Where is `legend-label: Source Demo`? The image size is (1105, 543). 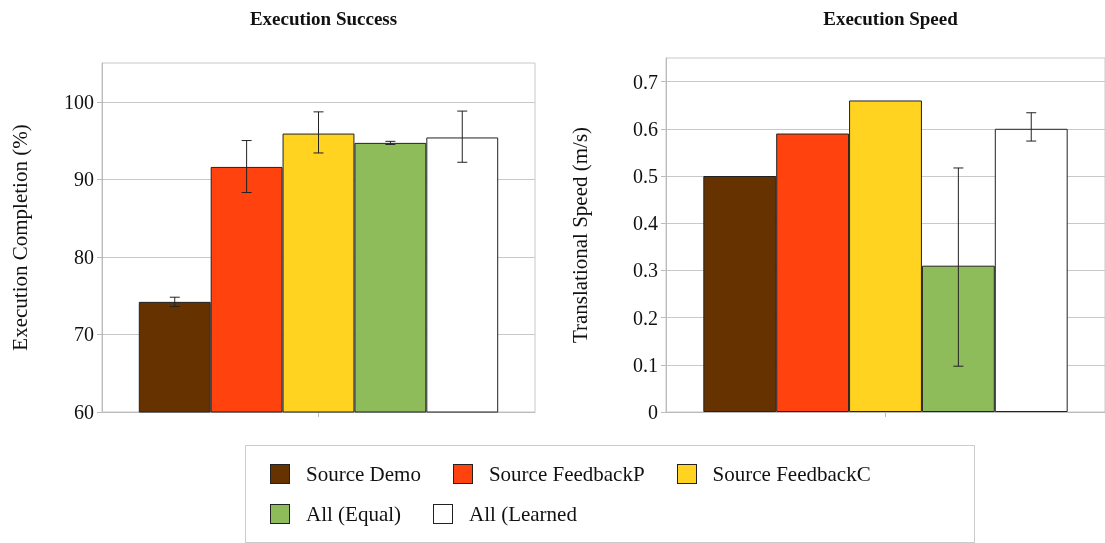 legend-label: Source Demo is located at coordinates (363, 474).